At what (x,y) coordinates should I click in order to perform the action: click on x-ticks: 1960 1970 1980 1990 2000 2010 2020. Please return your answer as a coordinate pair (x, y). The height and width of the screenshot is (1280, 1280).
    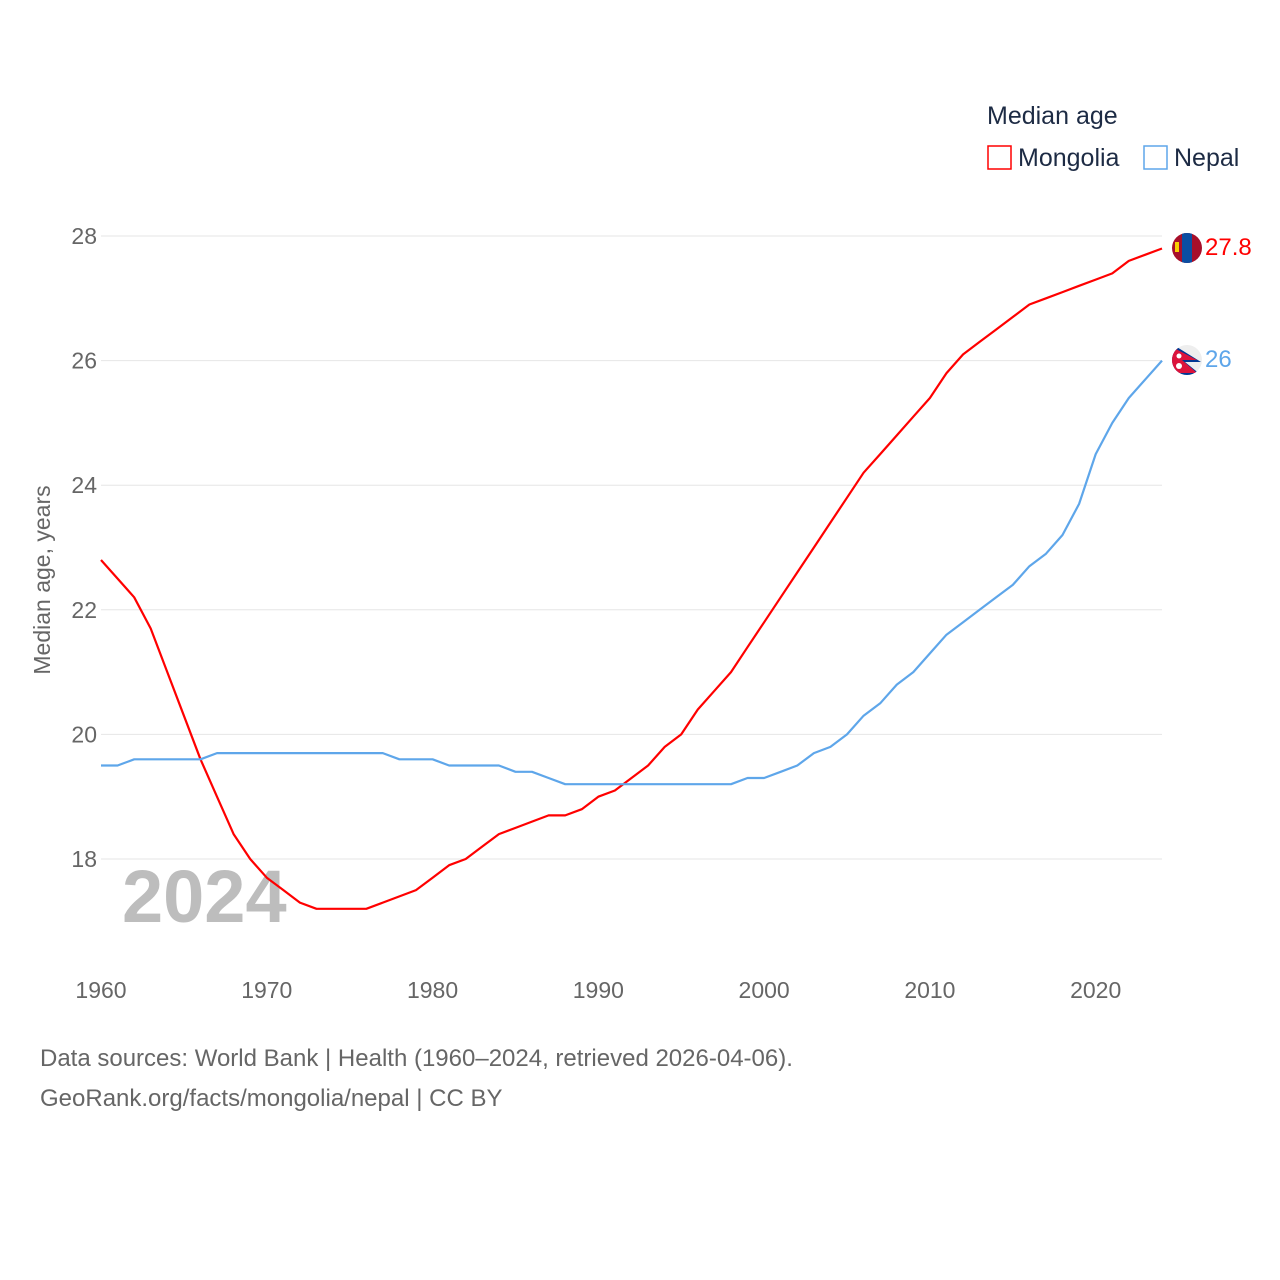
    Looking at the image, I should click on (598, 990).